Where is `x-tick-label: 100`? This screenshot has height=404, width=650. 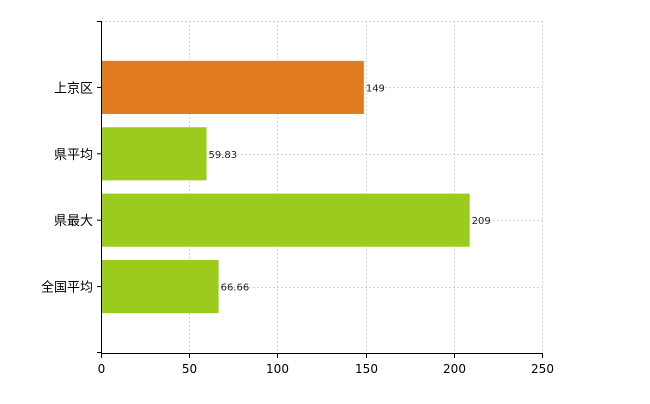 x-tick-label: 100 is located at coordinates (277, 369).